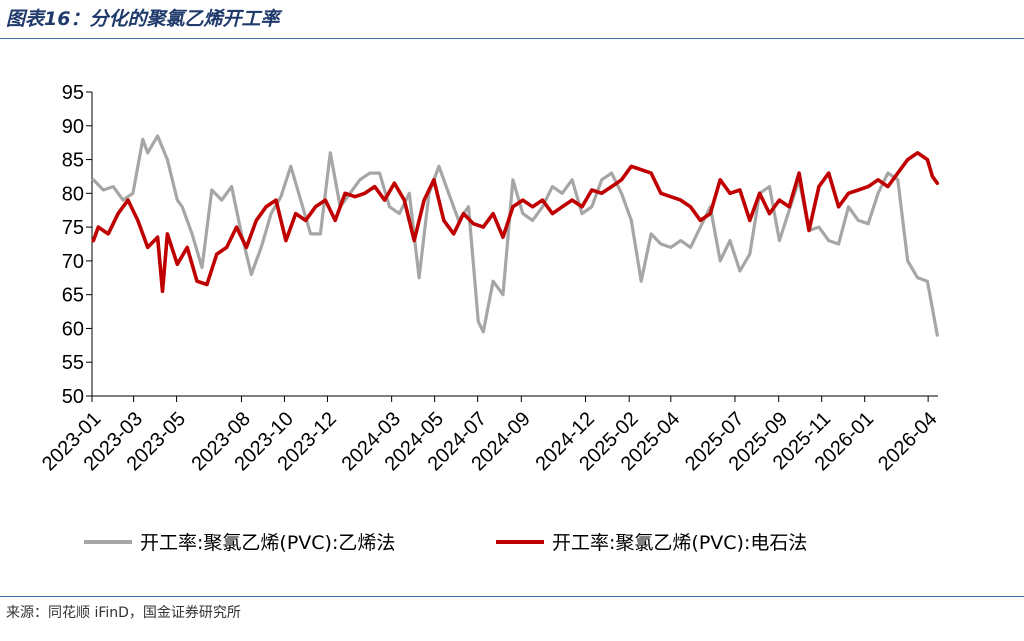 The image size is (1024, 641). I want to click on legend: 开工率:聚氯乙烯(PVC):乙烯法 开工率:聚氯乙烯(PVC):电石法, so click(445, 543).